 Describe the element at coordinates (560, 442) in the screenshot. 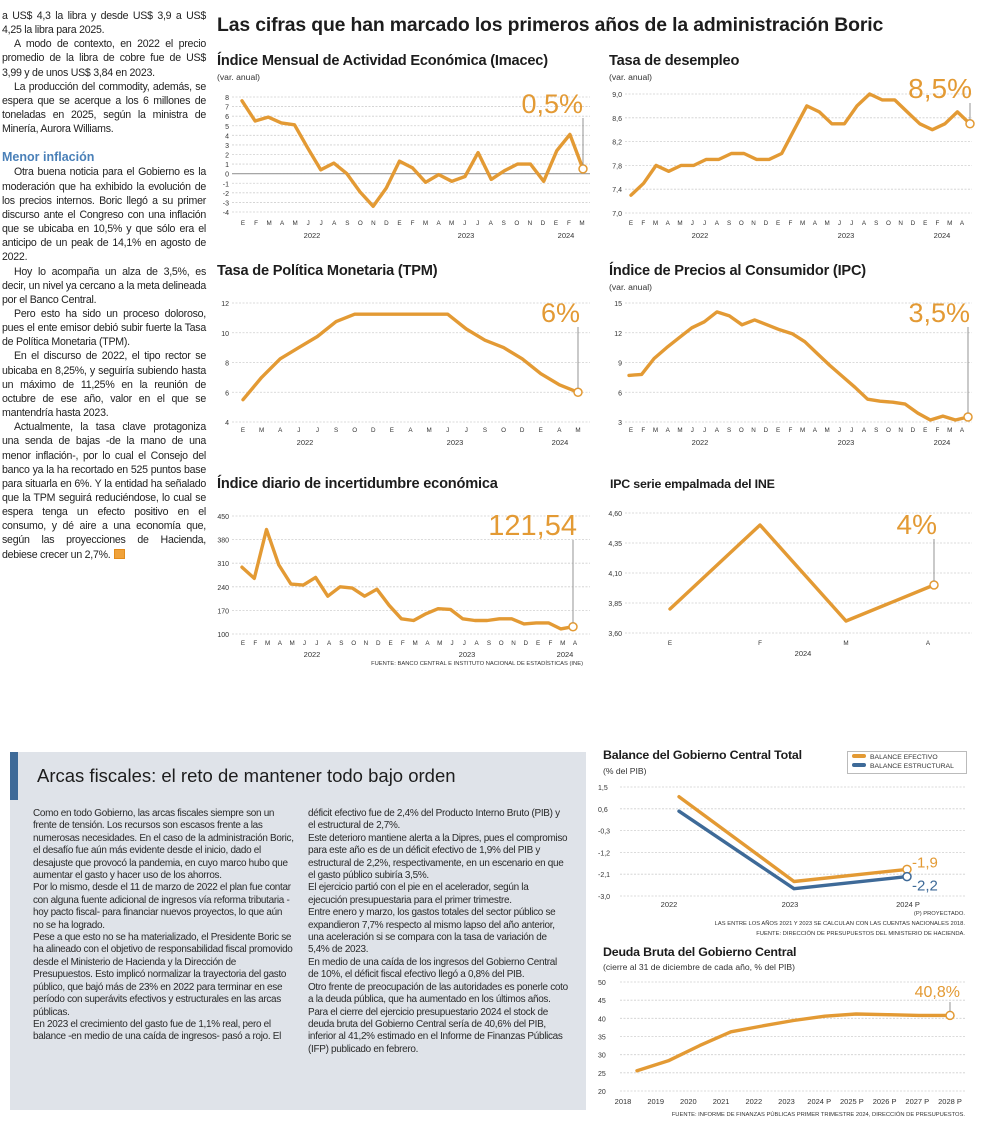

I see `year-label: 2024` at that location.